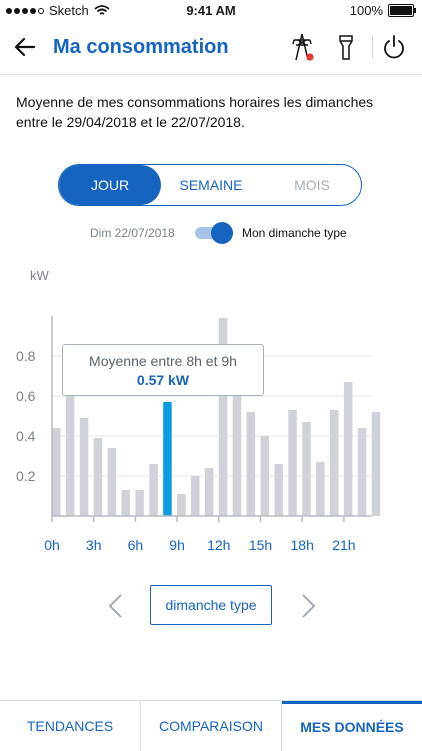 This screenshot has height=751, width=422. What do you see at coordinates (167, 459) in the screenshot?
I see `bar-highlighted` at bounding box center [167, 459].